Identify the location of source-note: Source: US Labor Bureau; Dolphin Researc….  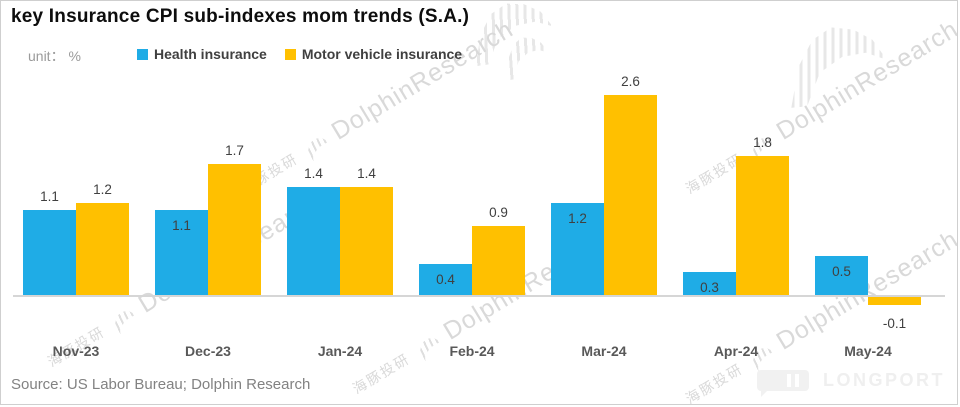
(161, 384).